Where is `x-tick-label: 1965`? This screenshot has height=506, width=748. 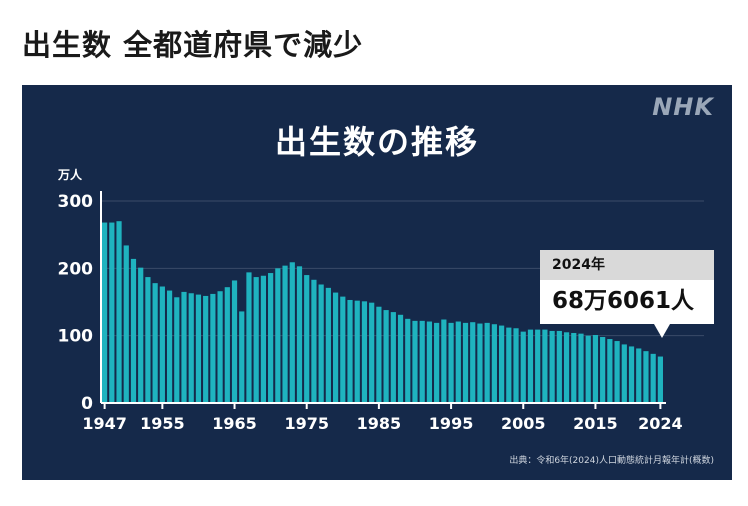 x-tick-label: 1965 is located at coordinates (234, 423).